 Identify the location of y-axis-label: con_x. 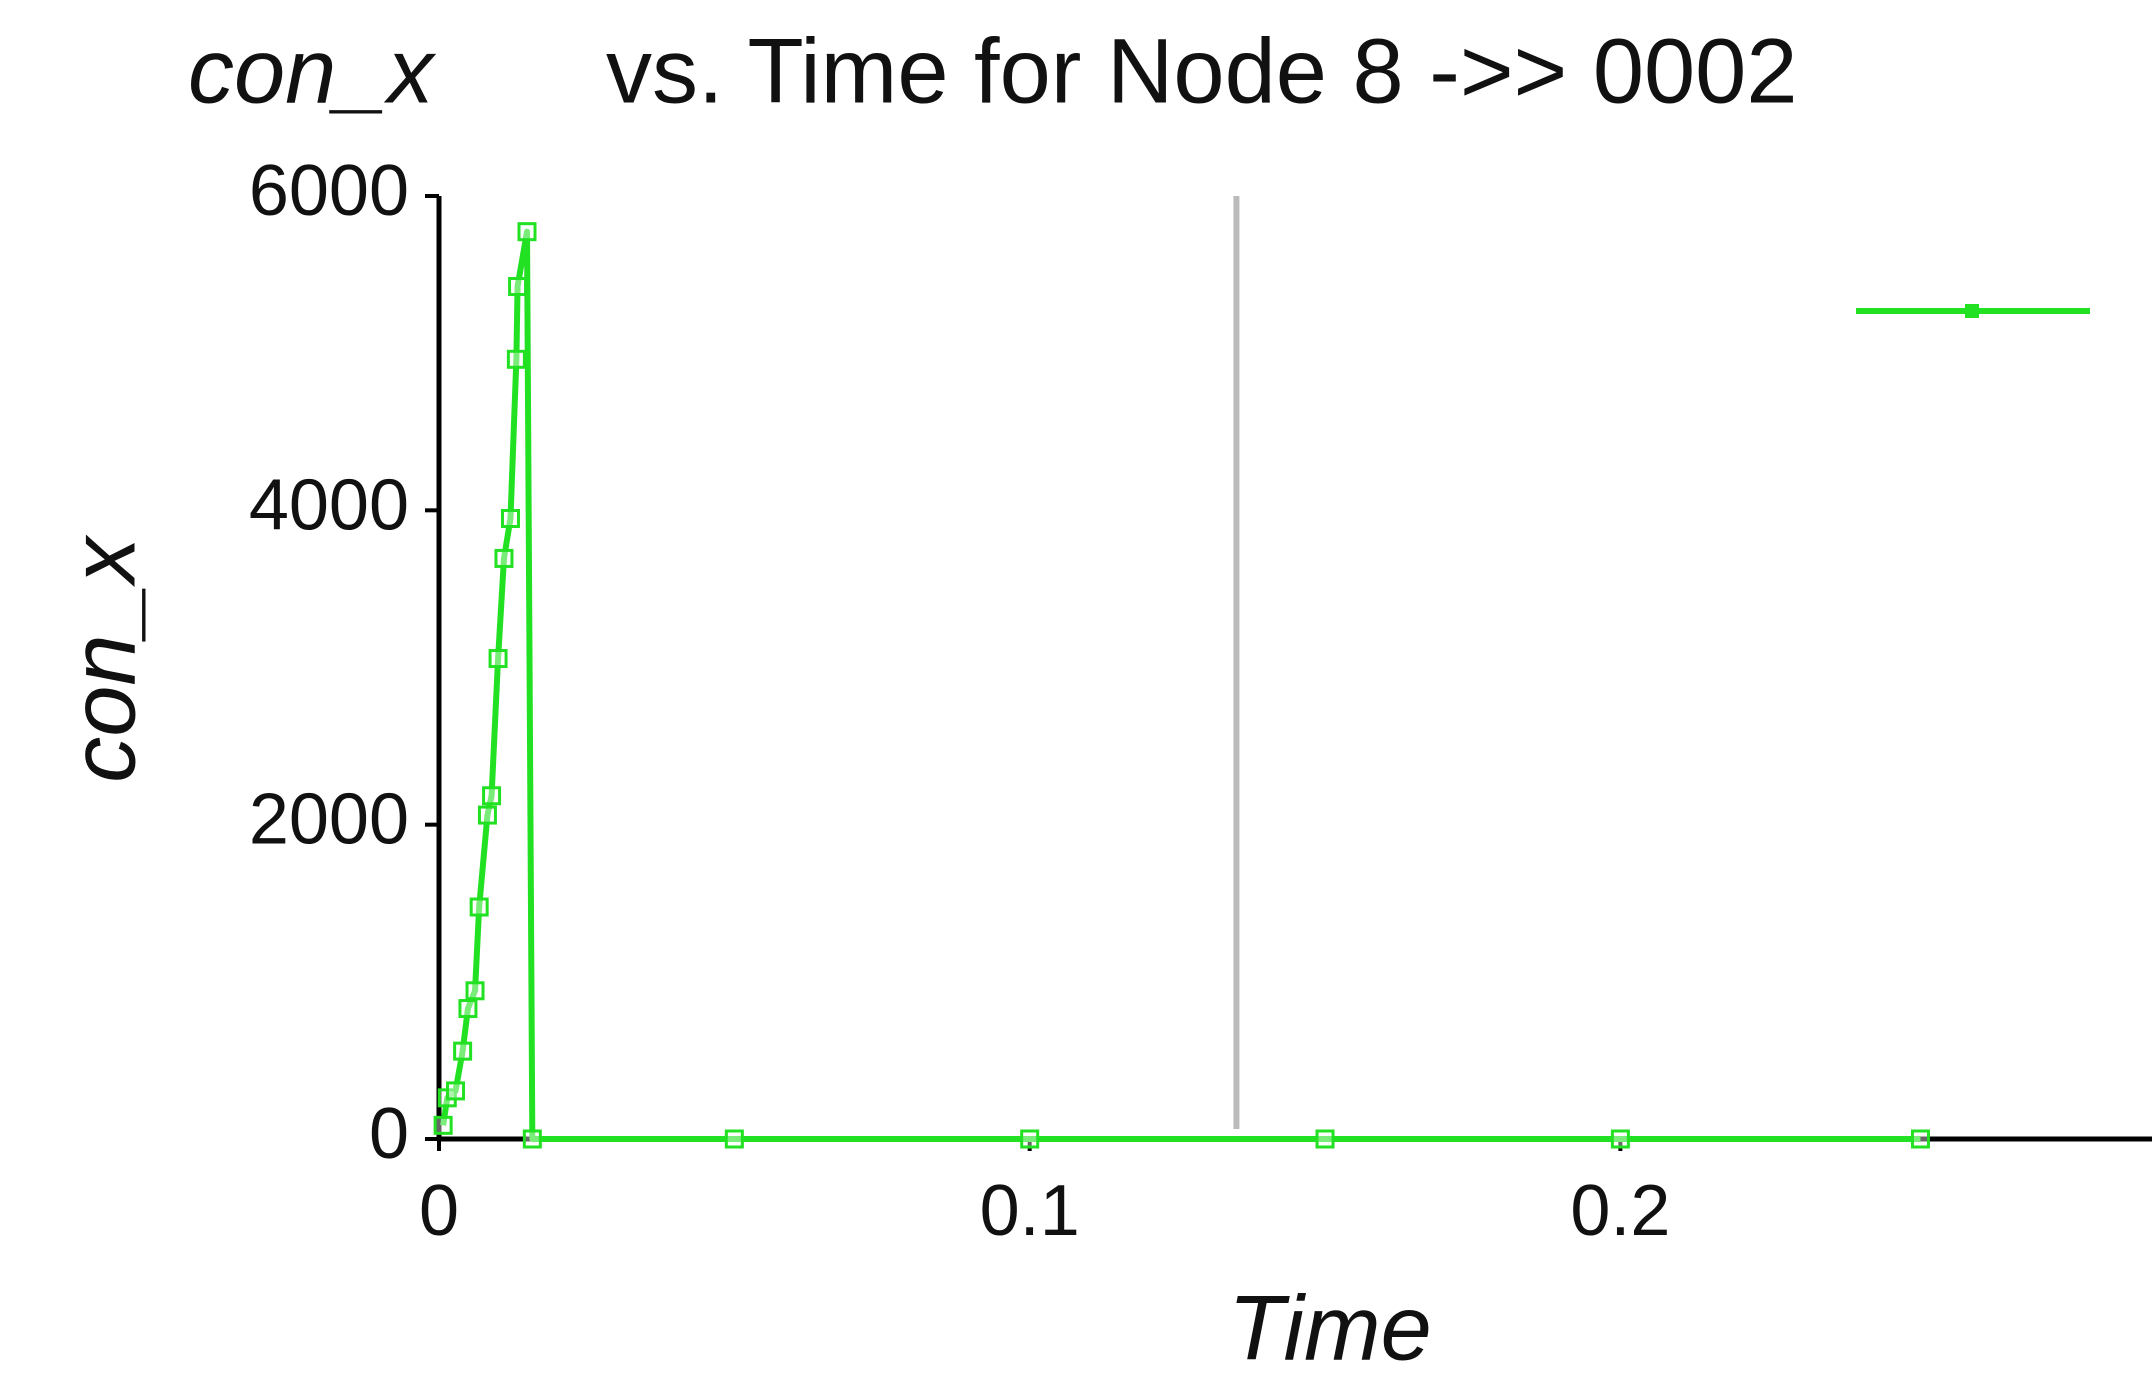
(103, 658).